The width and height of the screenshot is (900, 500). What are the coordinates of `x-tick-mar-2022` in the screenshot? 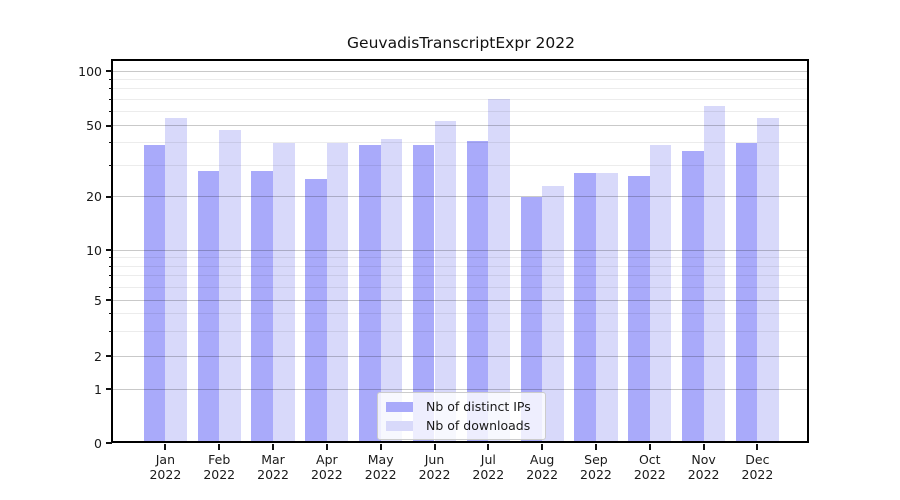 It's located at (273, 447).